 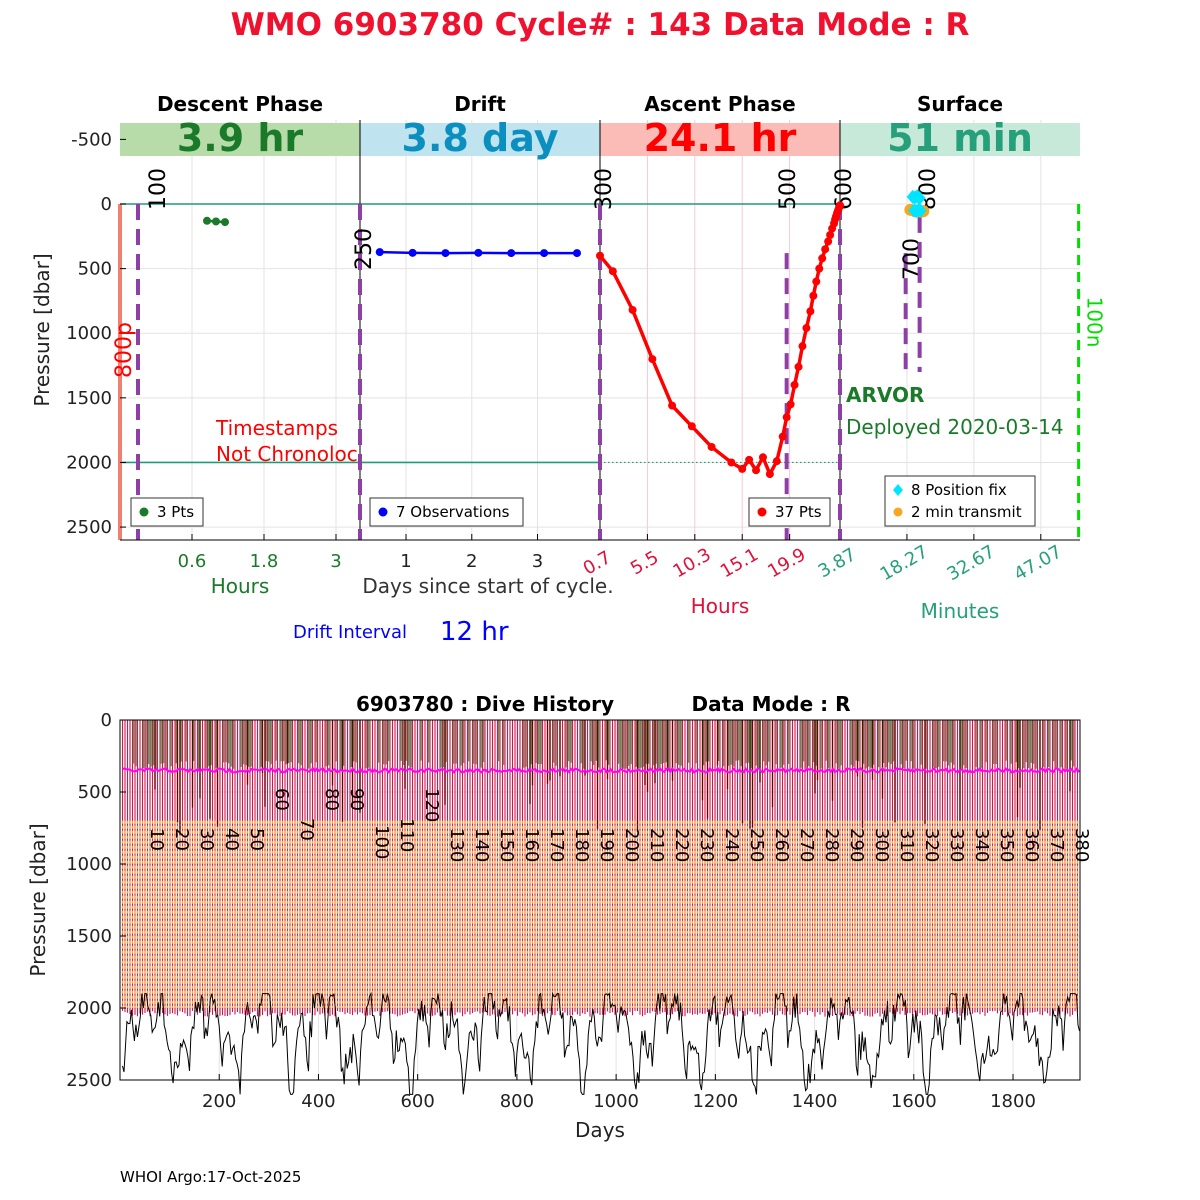 What do you see at coordinates (1081, 845) in the screenshot?
I see `cycle-label: 380` at bounding box center [1081, 845].